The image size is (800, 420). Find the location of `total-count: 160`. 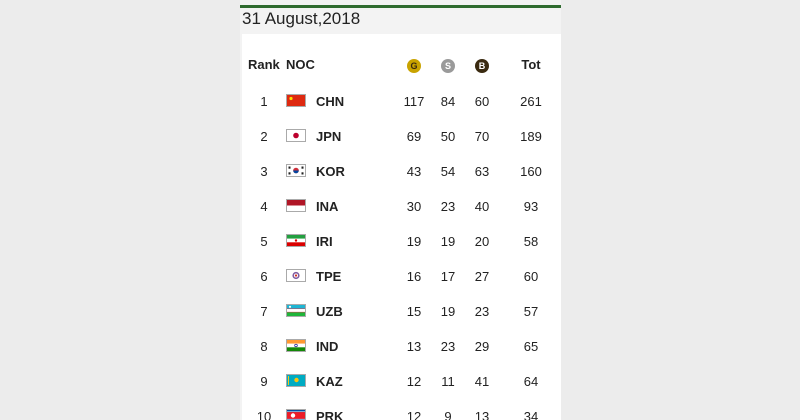

total-count: 160 is located at coordinates (531, 171).